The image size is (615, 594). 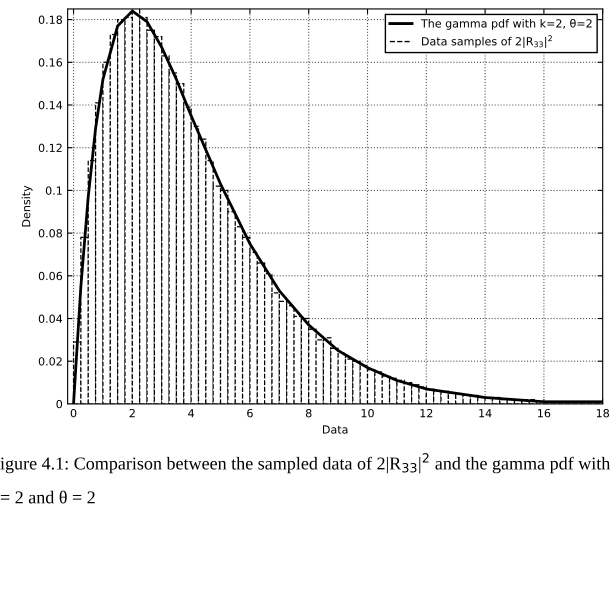 What do you see at coordinates (50, 20) in the screenshot?
I see `y-tick-label: 0.18` at bounding box center [50, 20].